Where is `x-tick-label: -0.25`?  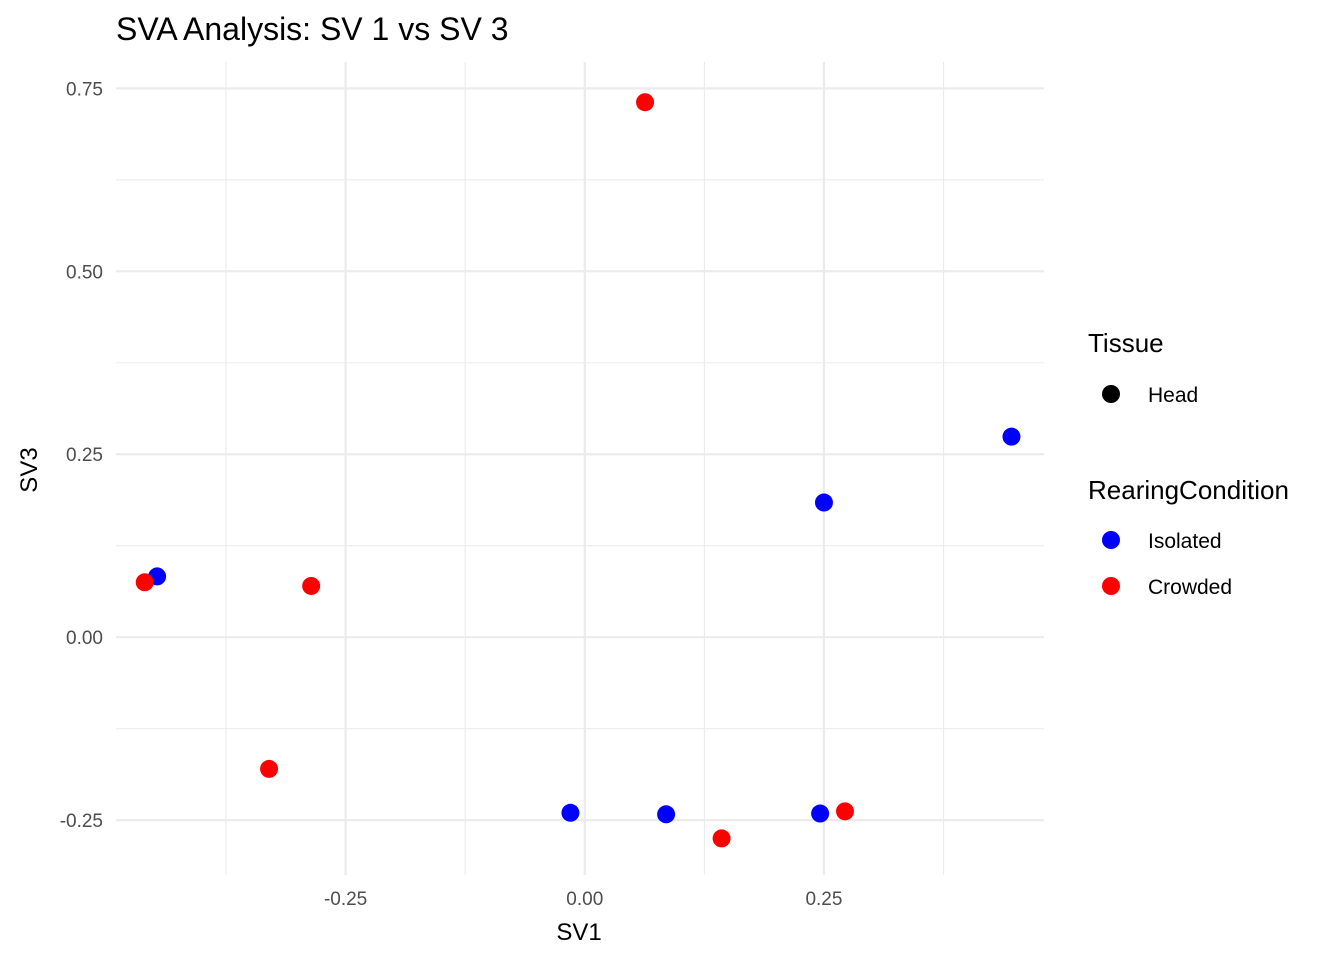 x-tick-label: -0.25 is located at coordinates (345, 899).